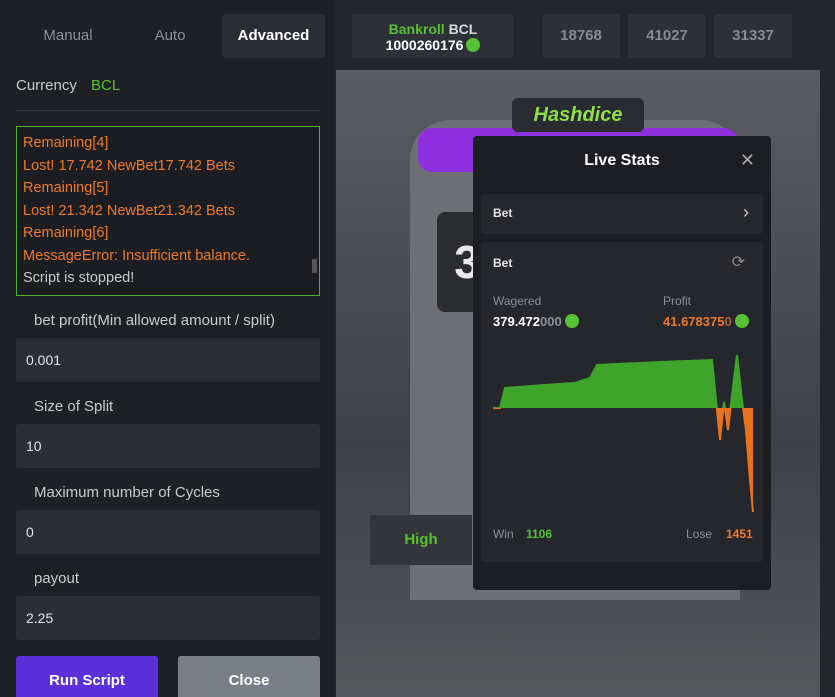 The height and width of the screenshot is (697, 835). Describe the element at coordinates (314, 266) in the screenshot. I see `scrollbar` at that location.